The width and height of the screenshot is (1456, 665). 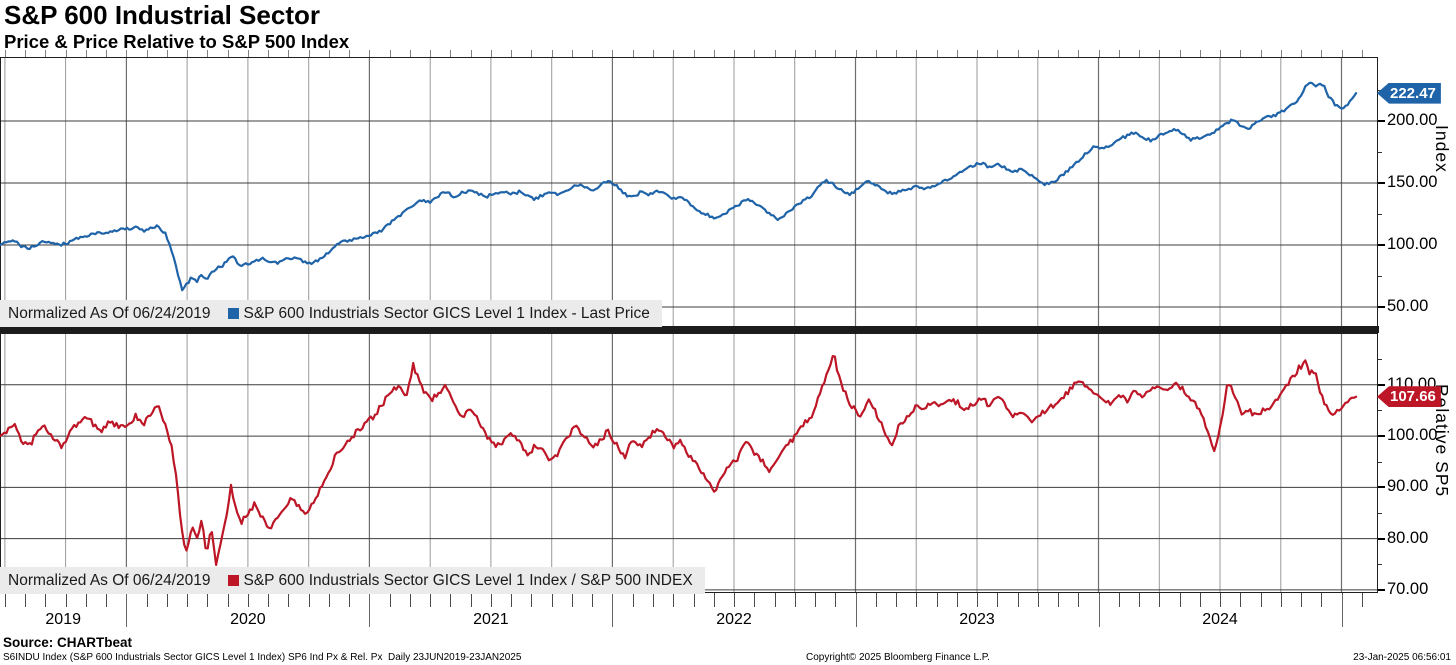 What do you see at coordinates (689, 329) in the screenshot?
I see `panel-separator` at bounding box center [689, 329].